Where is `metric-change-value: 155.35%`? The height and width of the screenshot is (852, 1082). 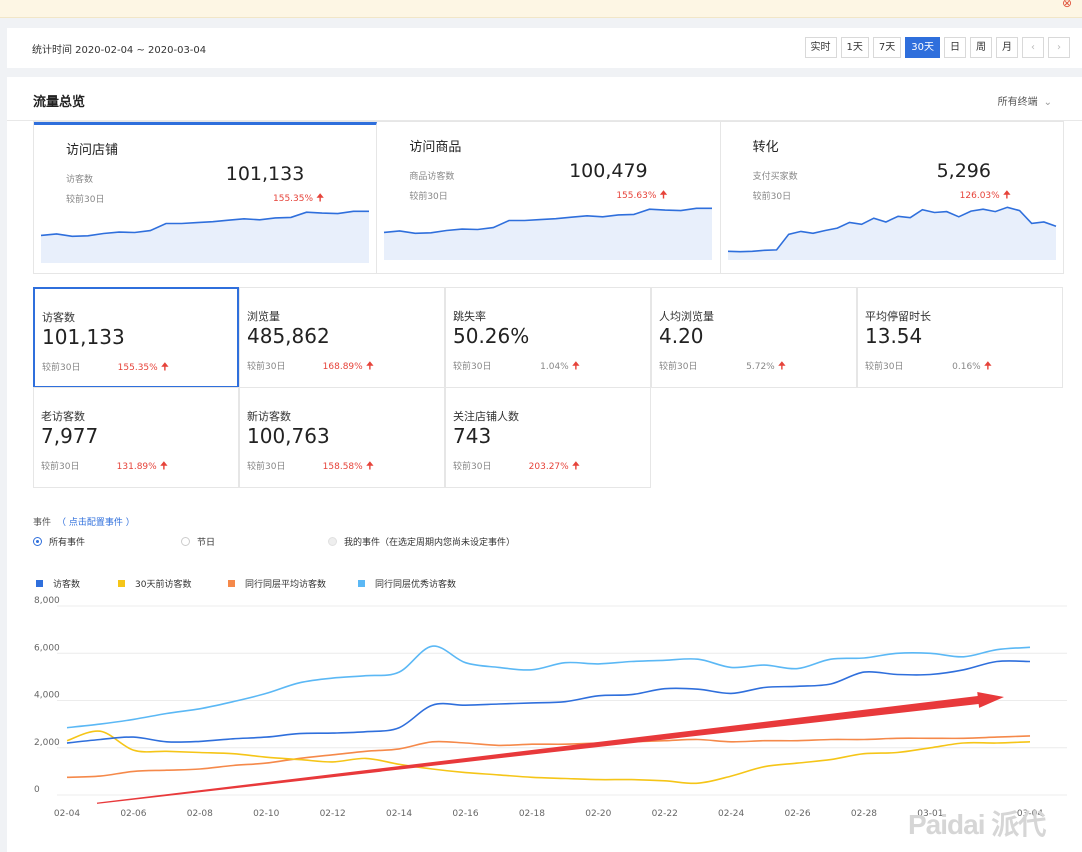 metric-change-value: 155.35% is located at coordinates (137, 368).